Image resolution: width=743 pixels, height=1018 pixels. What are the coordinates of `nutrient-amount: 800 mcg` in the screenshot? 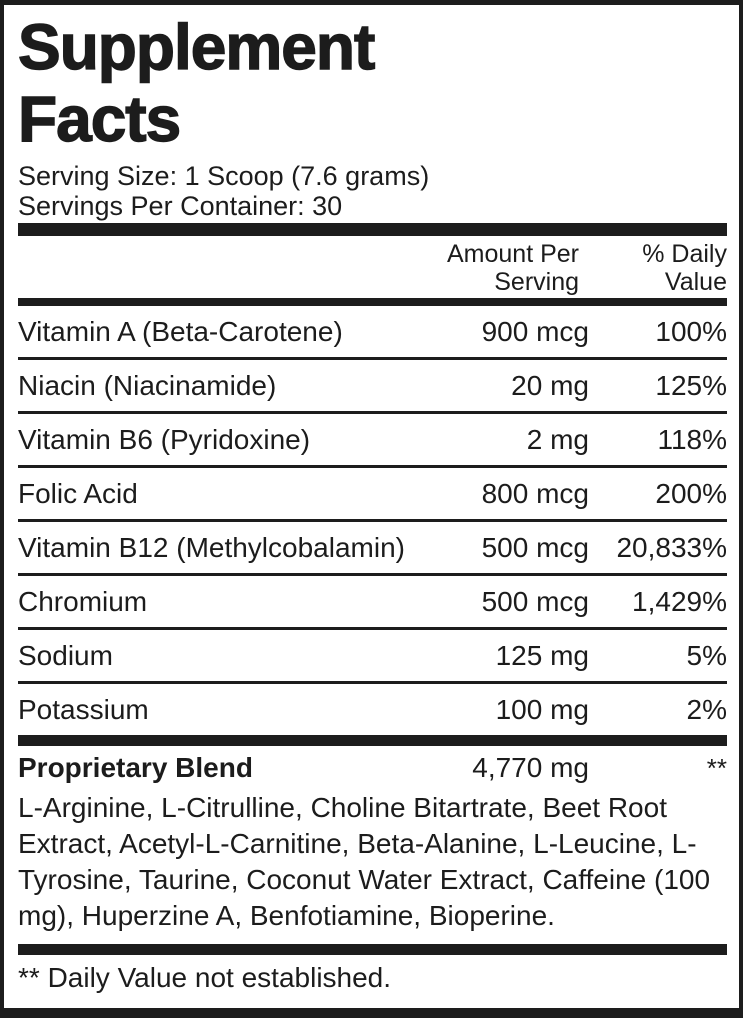 It's located at (535, 493).